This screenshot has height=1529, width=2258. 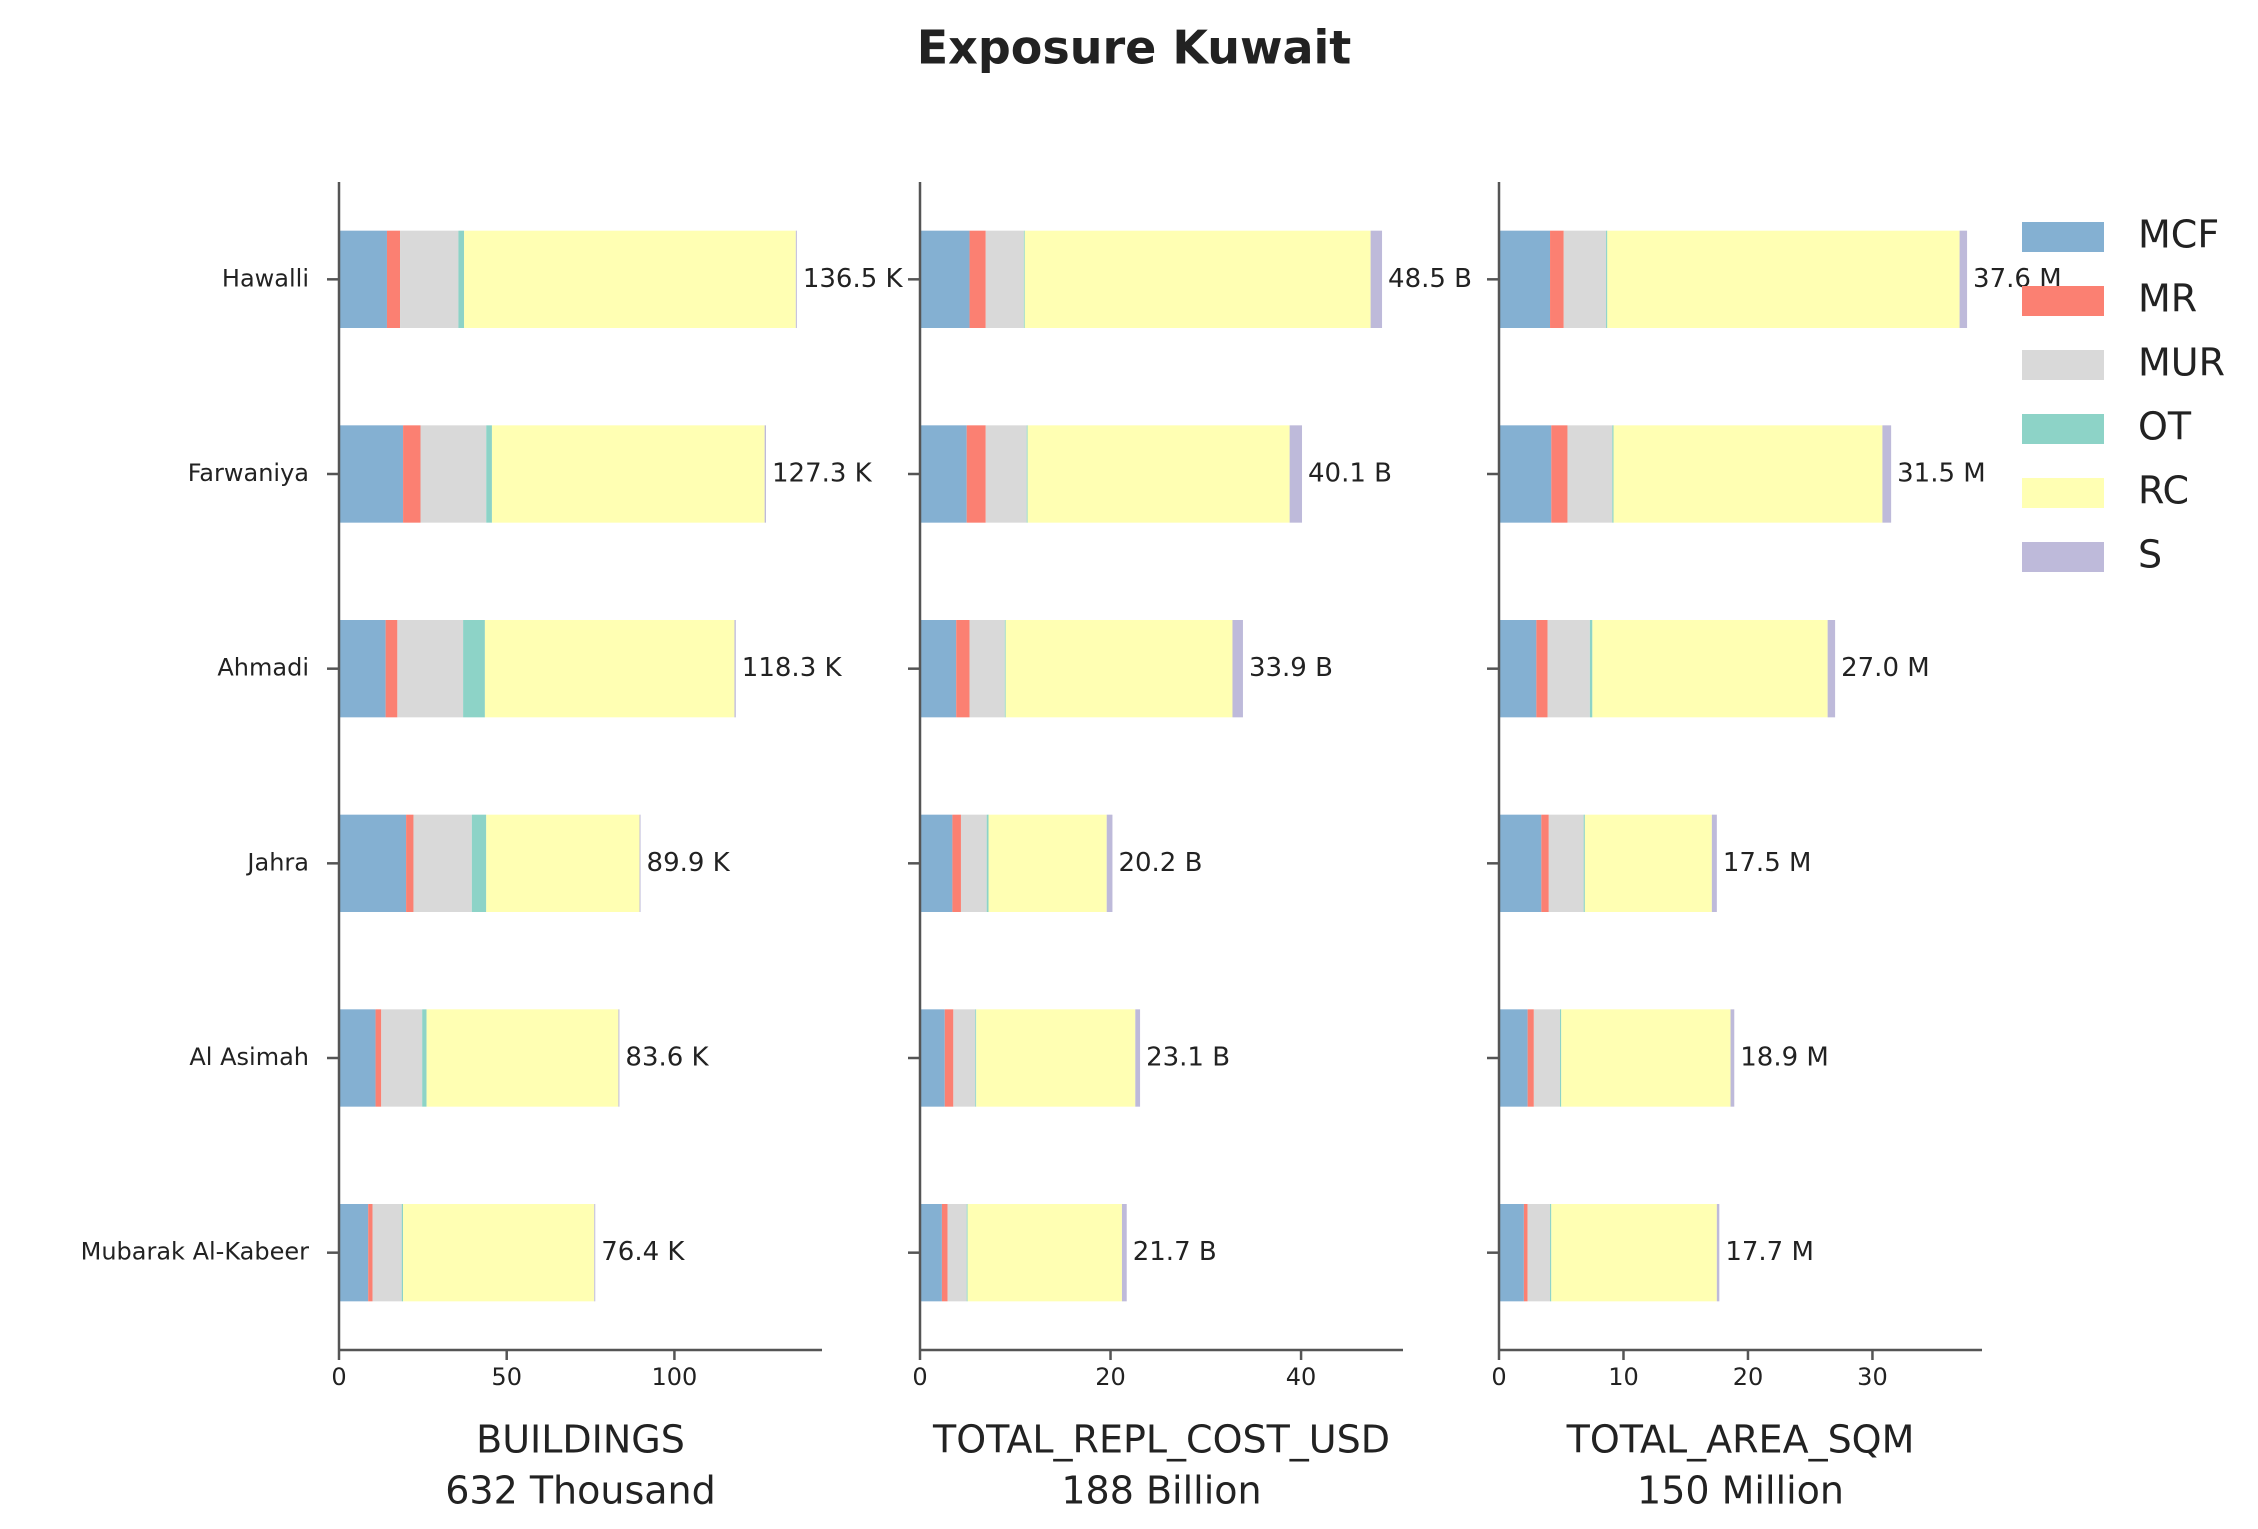 I want to click on chart-title: Exposure Kuwait, so click(x=1134, y=48).